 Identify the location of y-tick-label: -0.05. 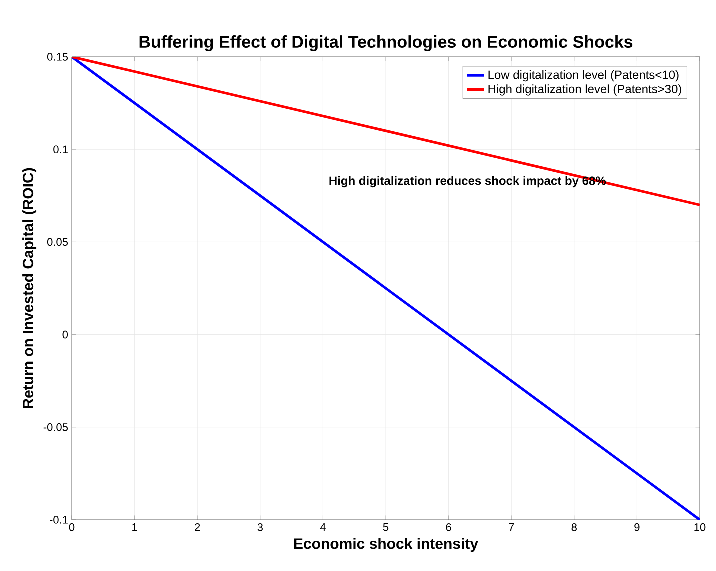
(56, 428).